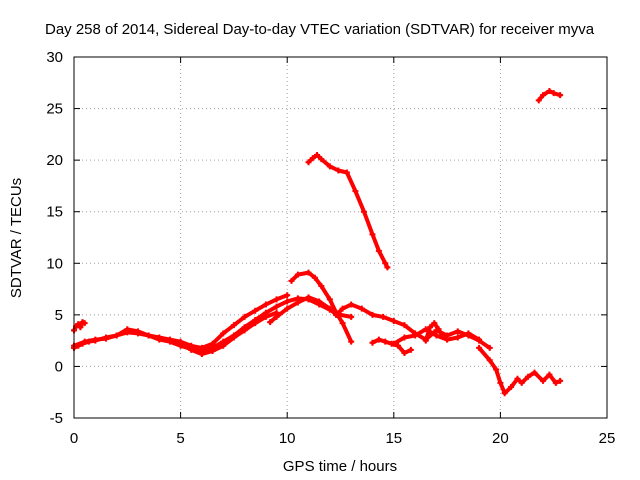 The width and height of the screenshot is (640, 480). I want to click on y-tick-label: 15, so click(54, 212).